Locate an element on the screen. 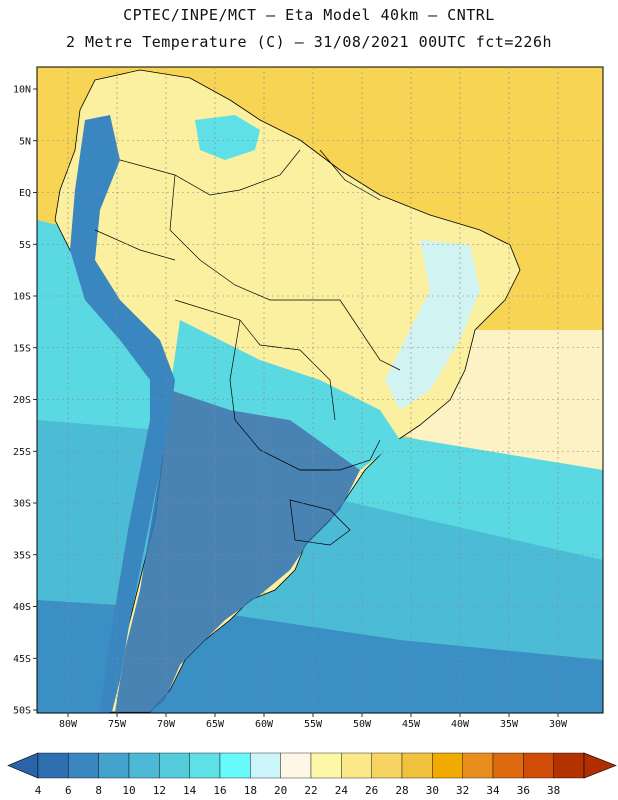  longitude-labels: 80W 75W 70W 65W 60W 55W 50W 45W 40W 35W 30W is located at coordinates (313, 724).